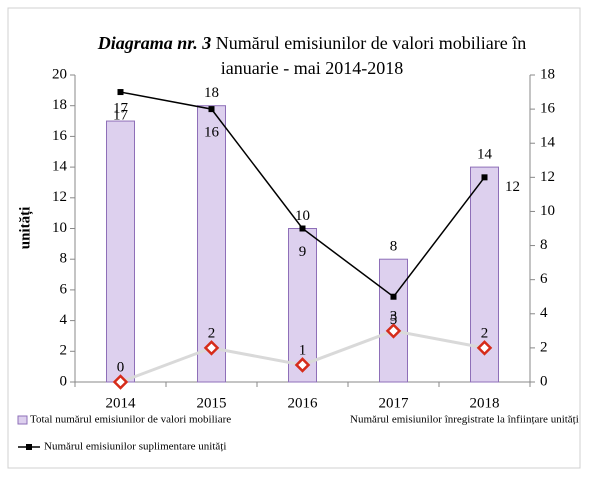 This screenshot has width=589, height=477. Describe the element at coordinates (303, 252) in the screenshot. I see `line-value-label: 9` at that location.